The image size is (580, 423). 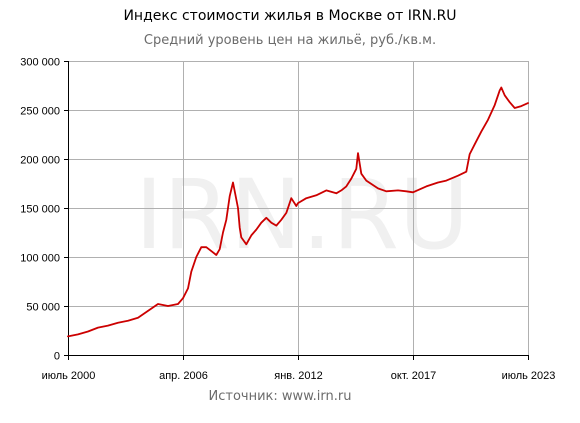 I want to click on y-tick-label: 300 000, so click(x=40, y=63).